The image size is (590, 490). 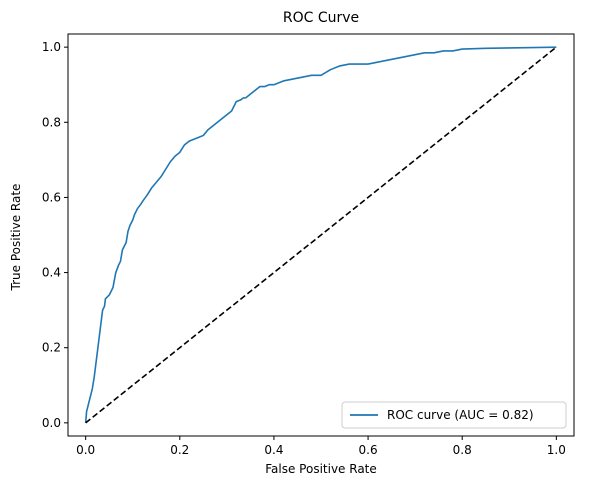 What do you see at coordinates (273, 450) in the screenshot?
I see `x-tick-label: 0.4` at bounding box center [273, 450].